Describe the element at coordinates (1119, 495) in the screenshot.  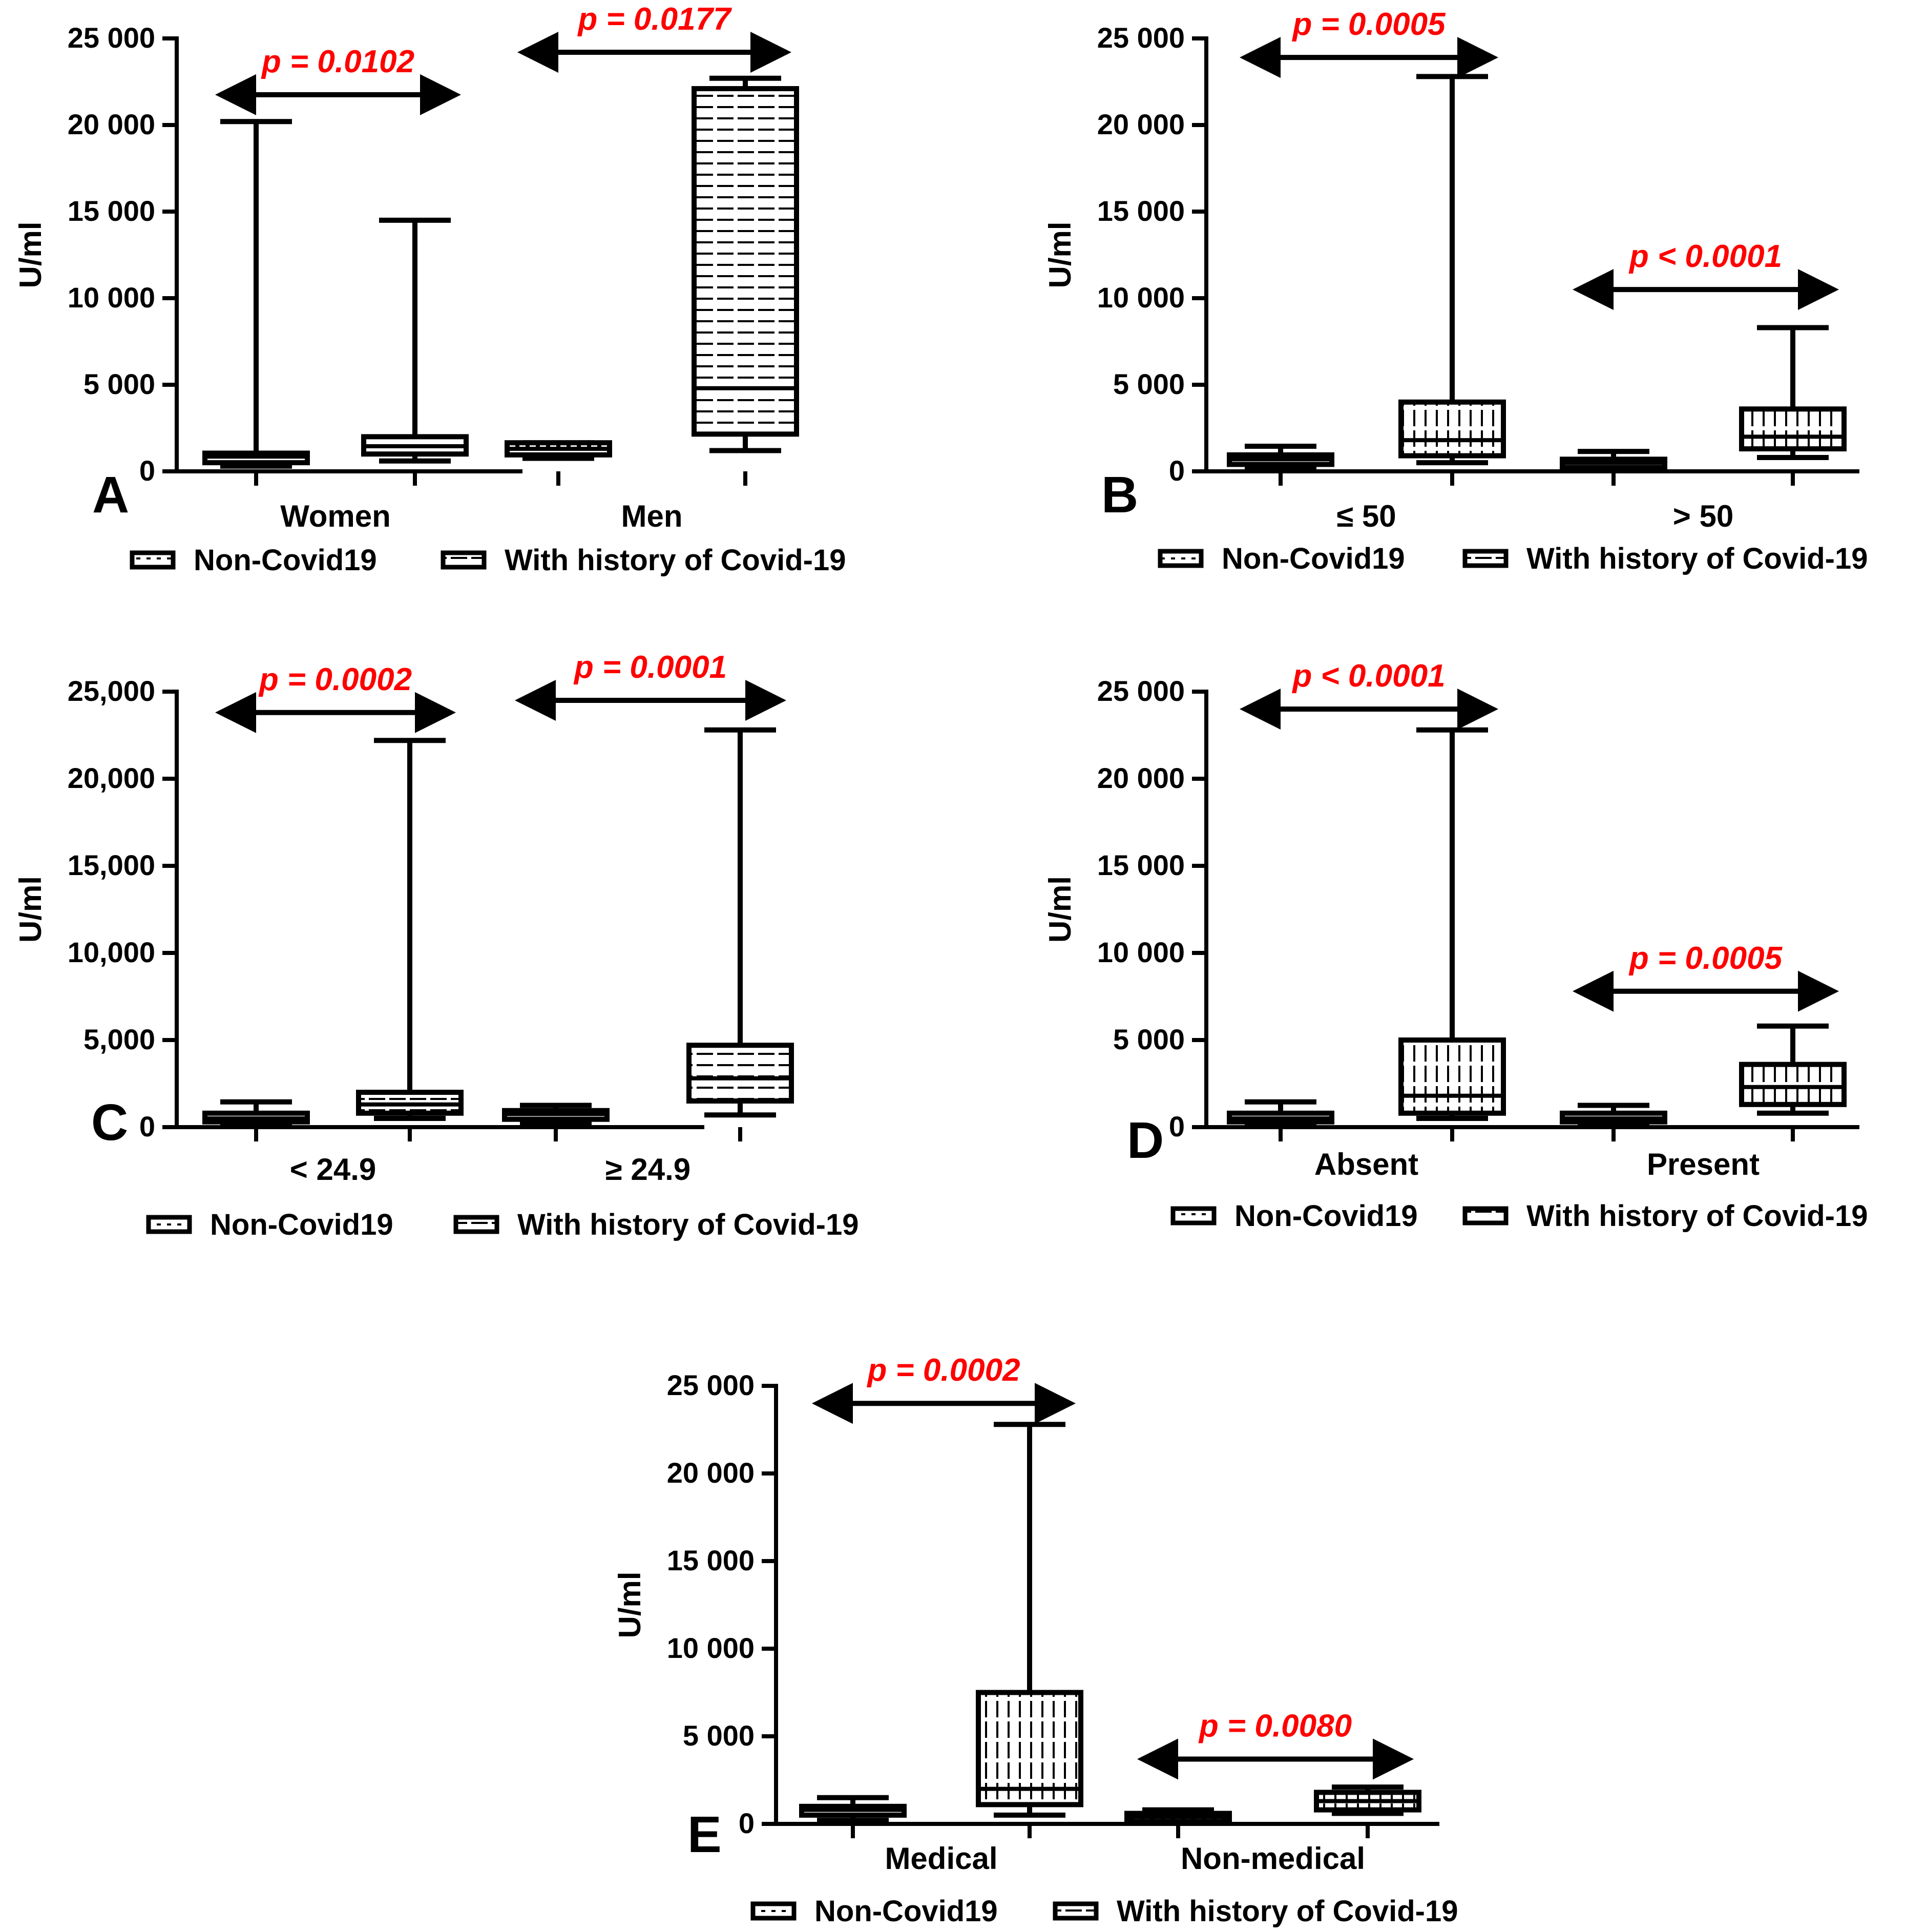
I see `panel-letter: B` at that location.